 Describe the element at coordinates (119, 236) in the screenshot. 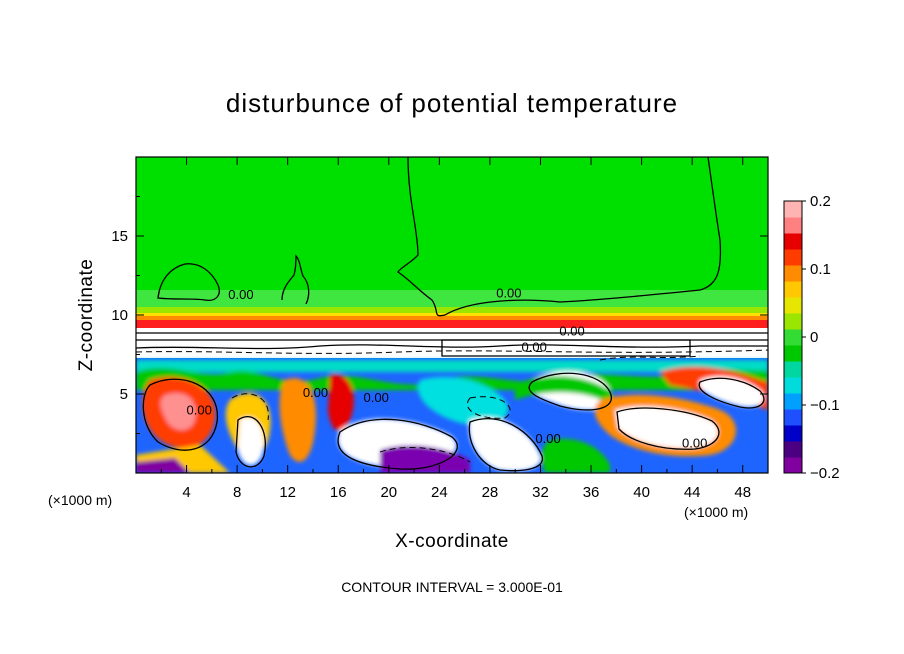

I see `y-tick-label: 15` at that location.